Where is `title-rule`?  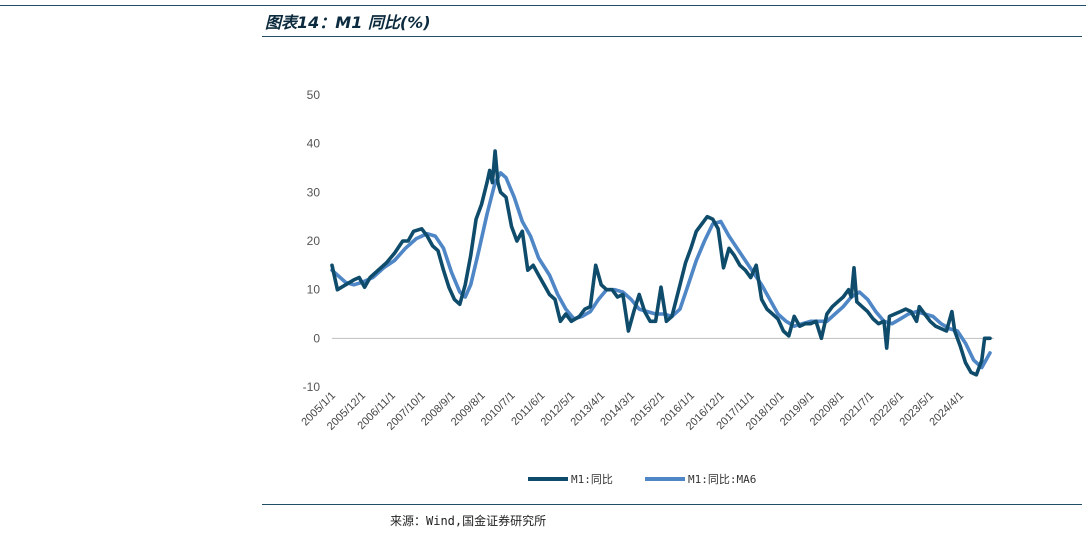 title-rule is located at coordinates (672, 36).